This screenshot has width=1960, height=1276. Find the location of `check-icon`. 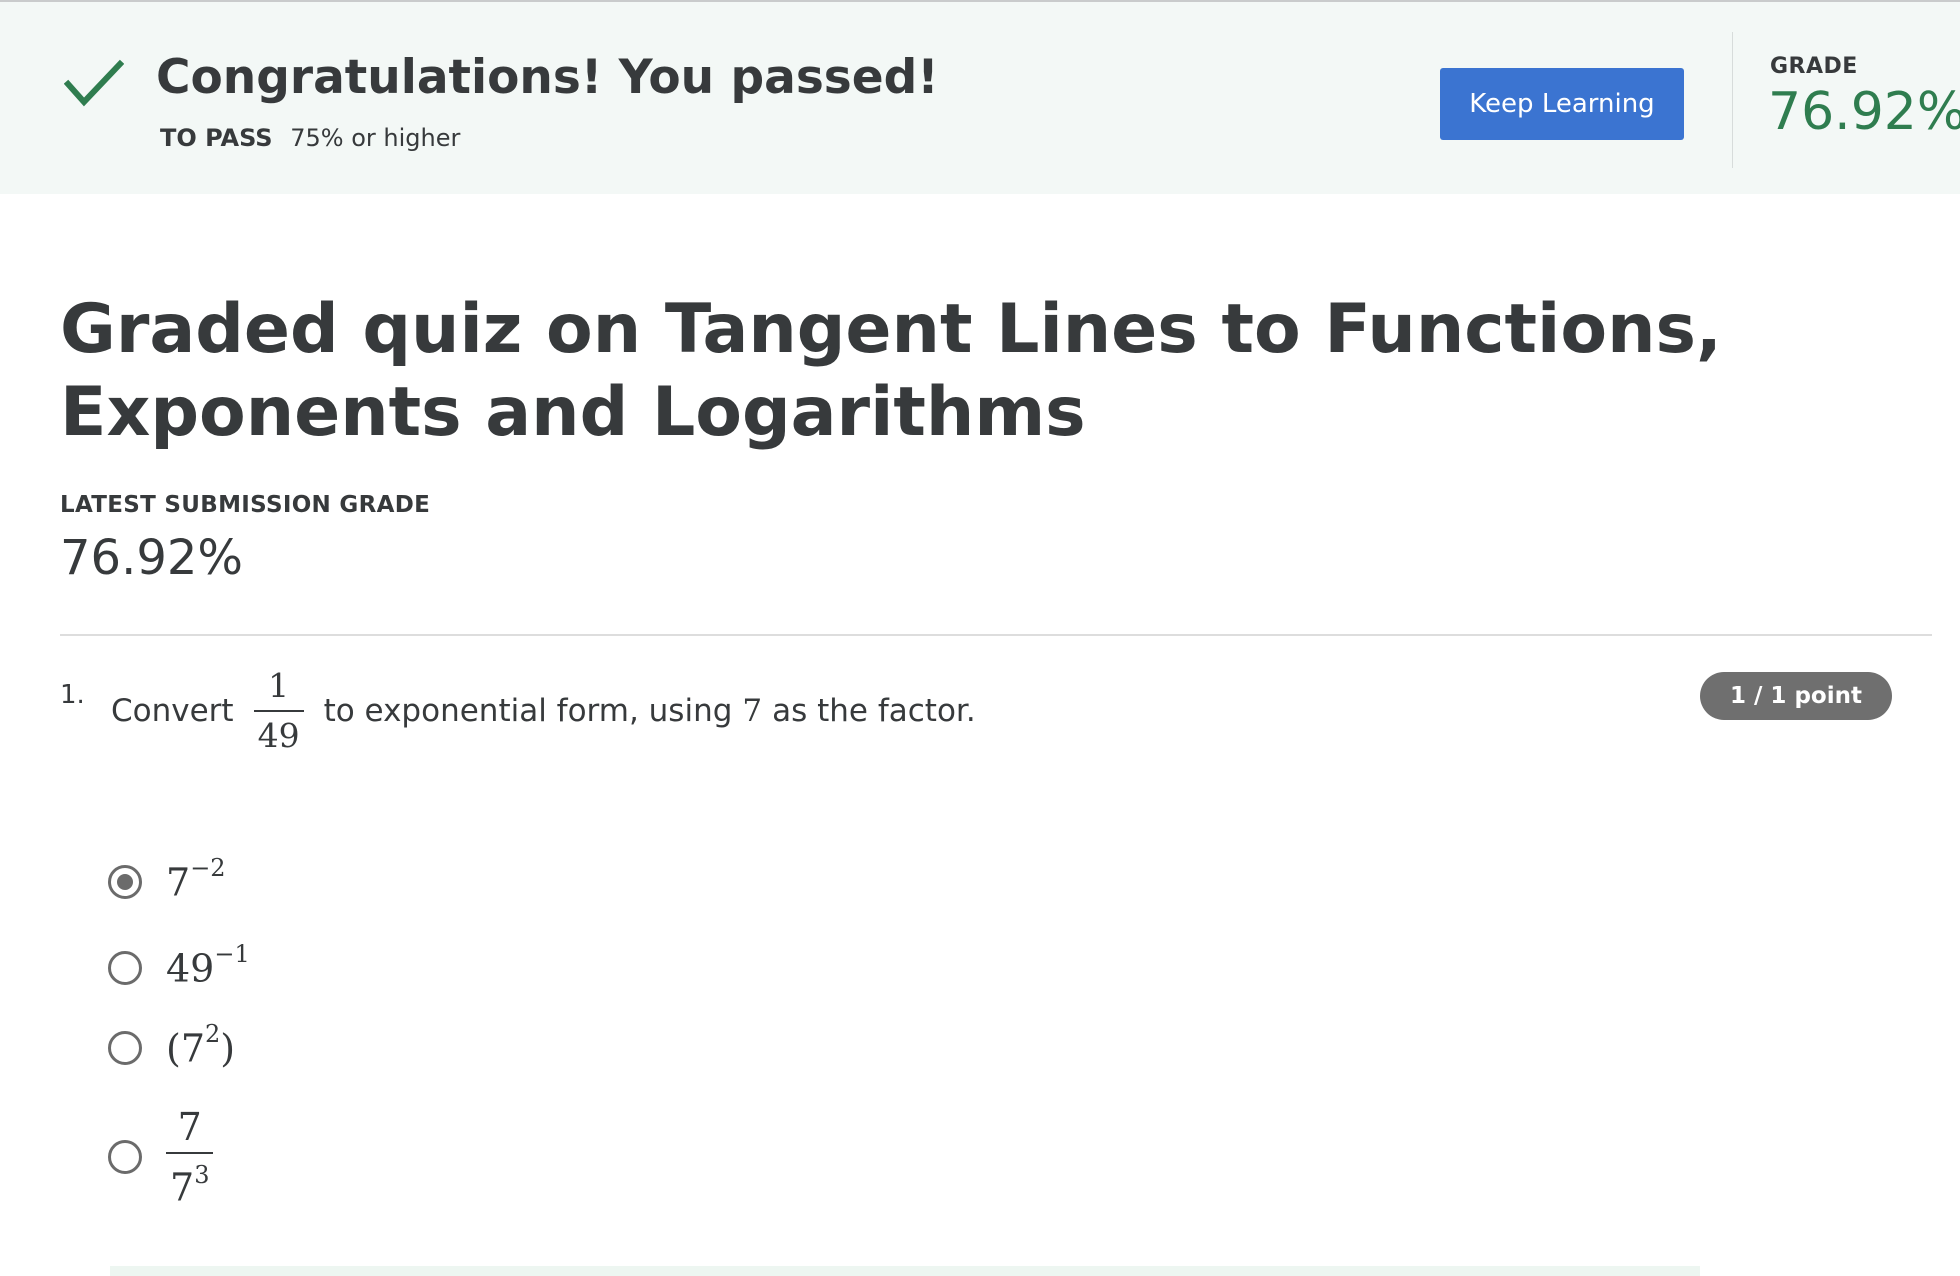

check-icon is located at coordinates (94, 83).